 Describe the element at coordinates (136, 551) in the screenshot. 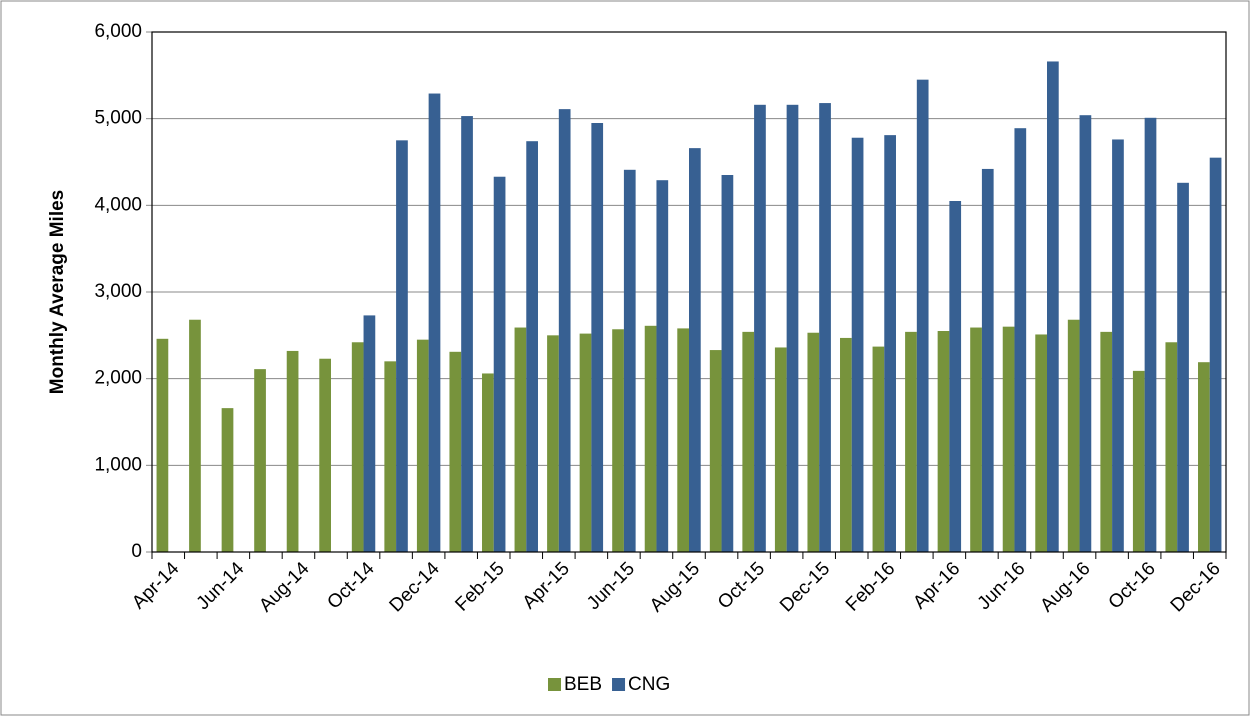

I see `y-tick-label: 0` at that location.